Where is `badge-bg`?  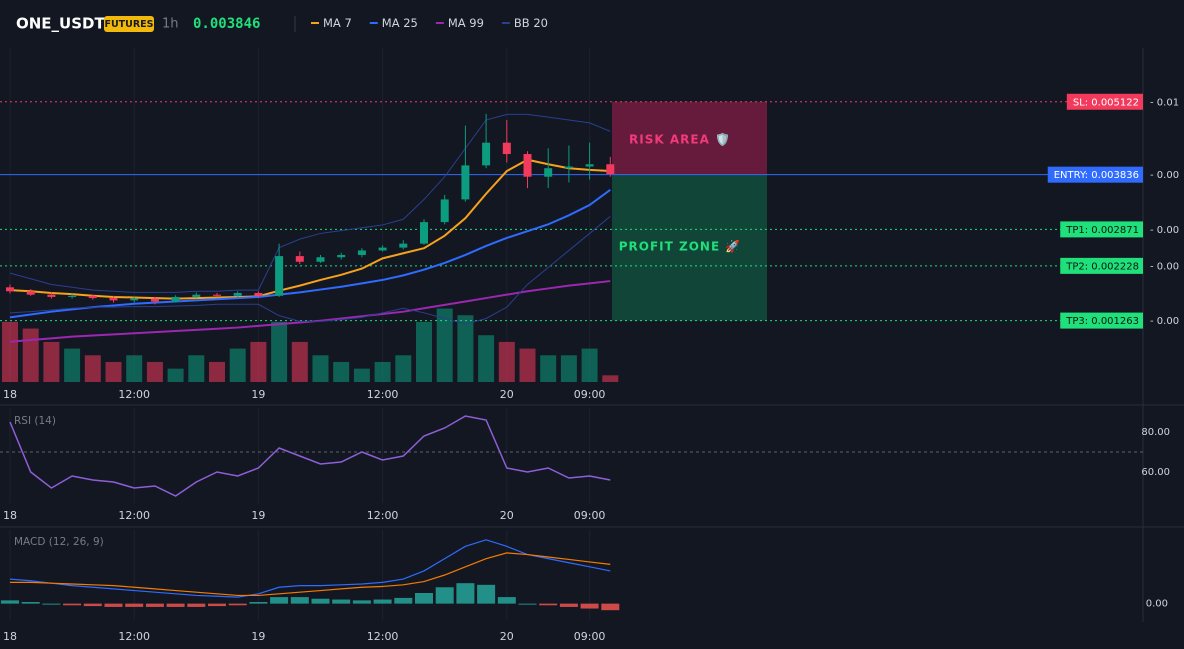
badge-bg is located at coordinates (129, 24).